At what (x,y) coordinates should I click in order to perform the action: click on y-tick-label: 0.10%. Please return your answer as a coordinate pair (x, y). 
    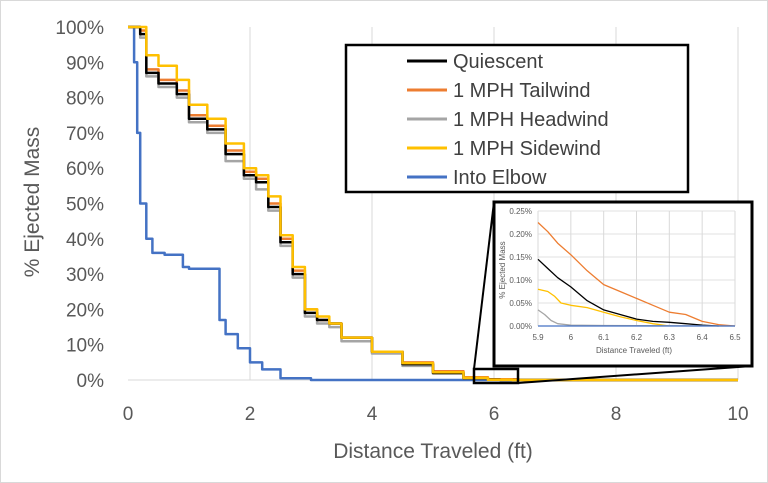
    Looking at the image, I should click on (520, 280).